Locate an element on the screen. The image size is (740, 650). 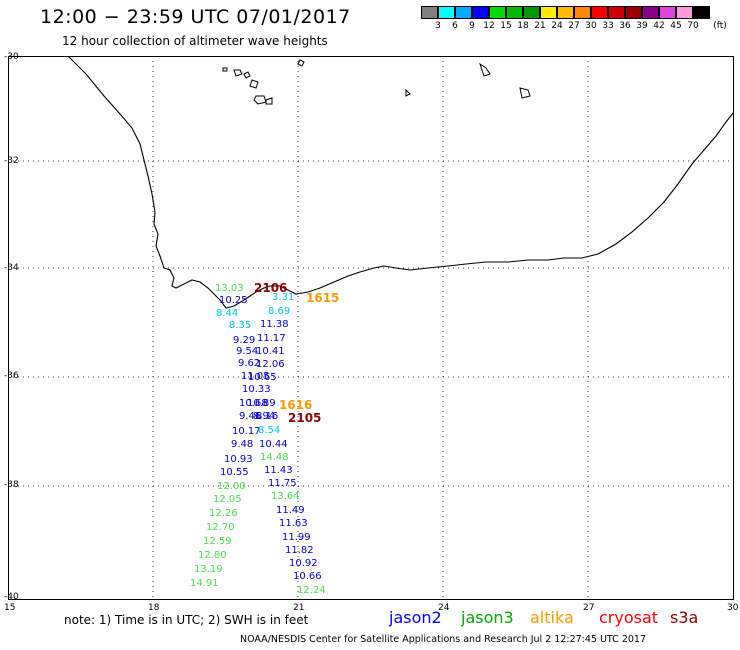
wave-height-value: 10.92 is located at coordinates (303, 563).